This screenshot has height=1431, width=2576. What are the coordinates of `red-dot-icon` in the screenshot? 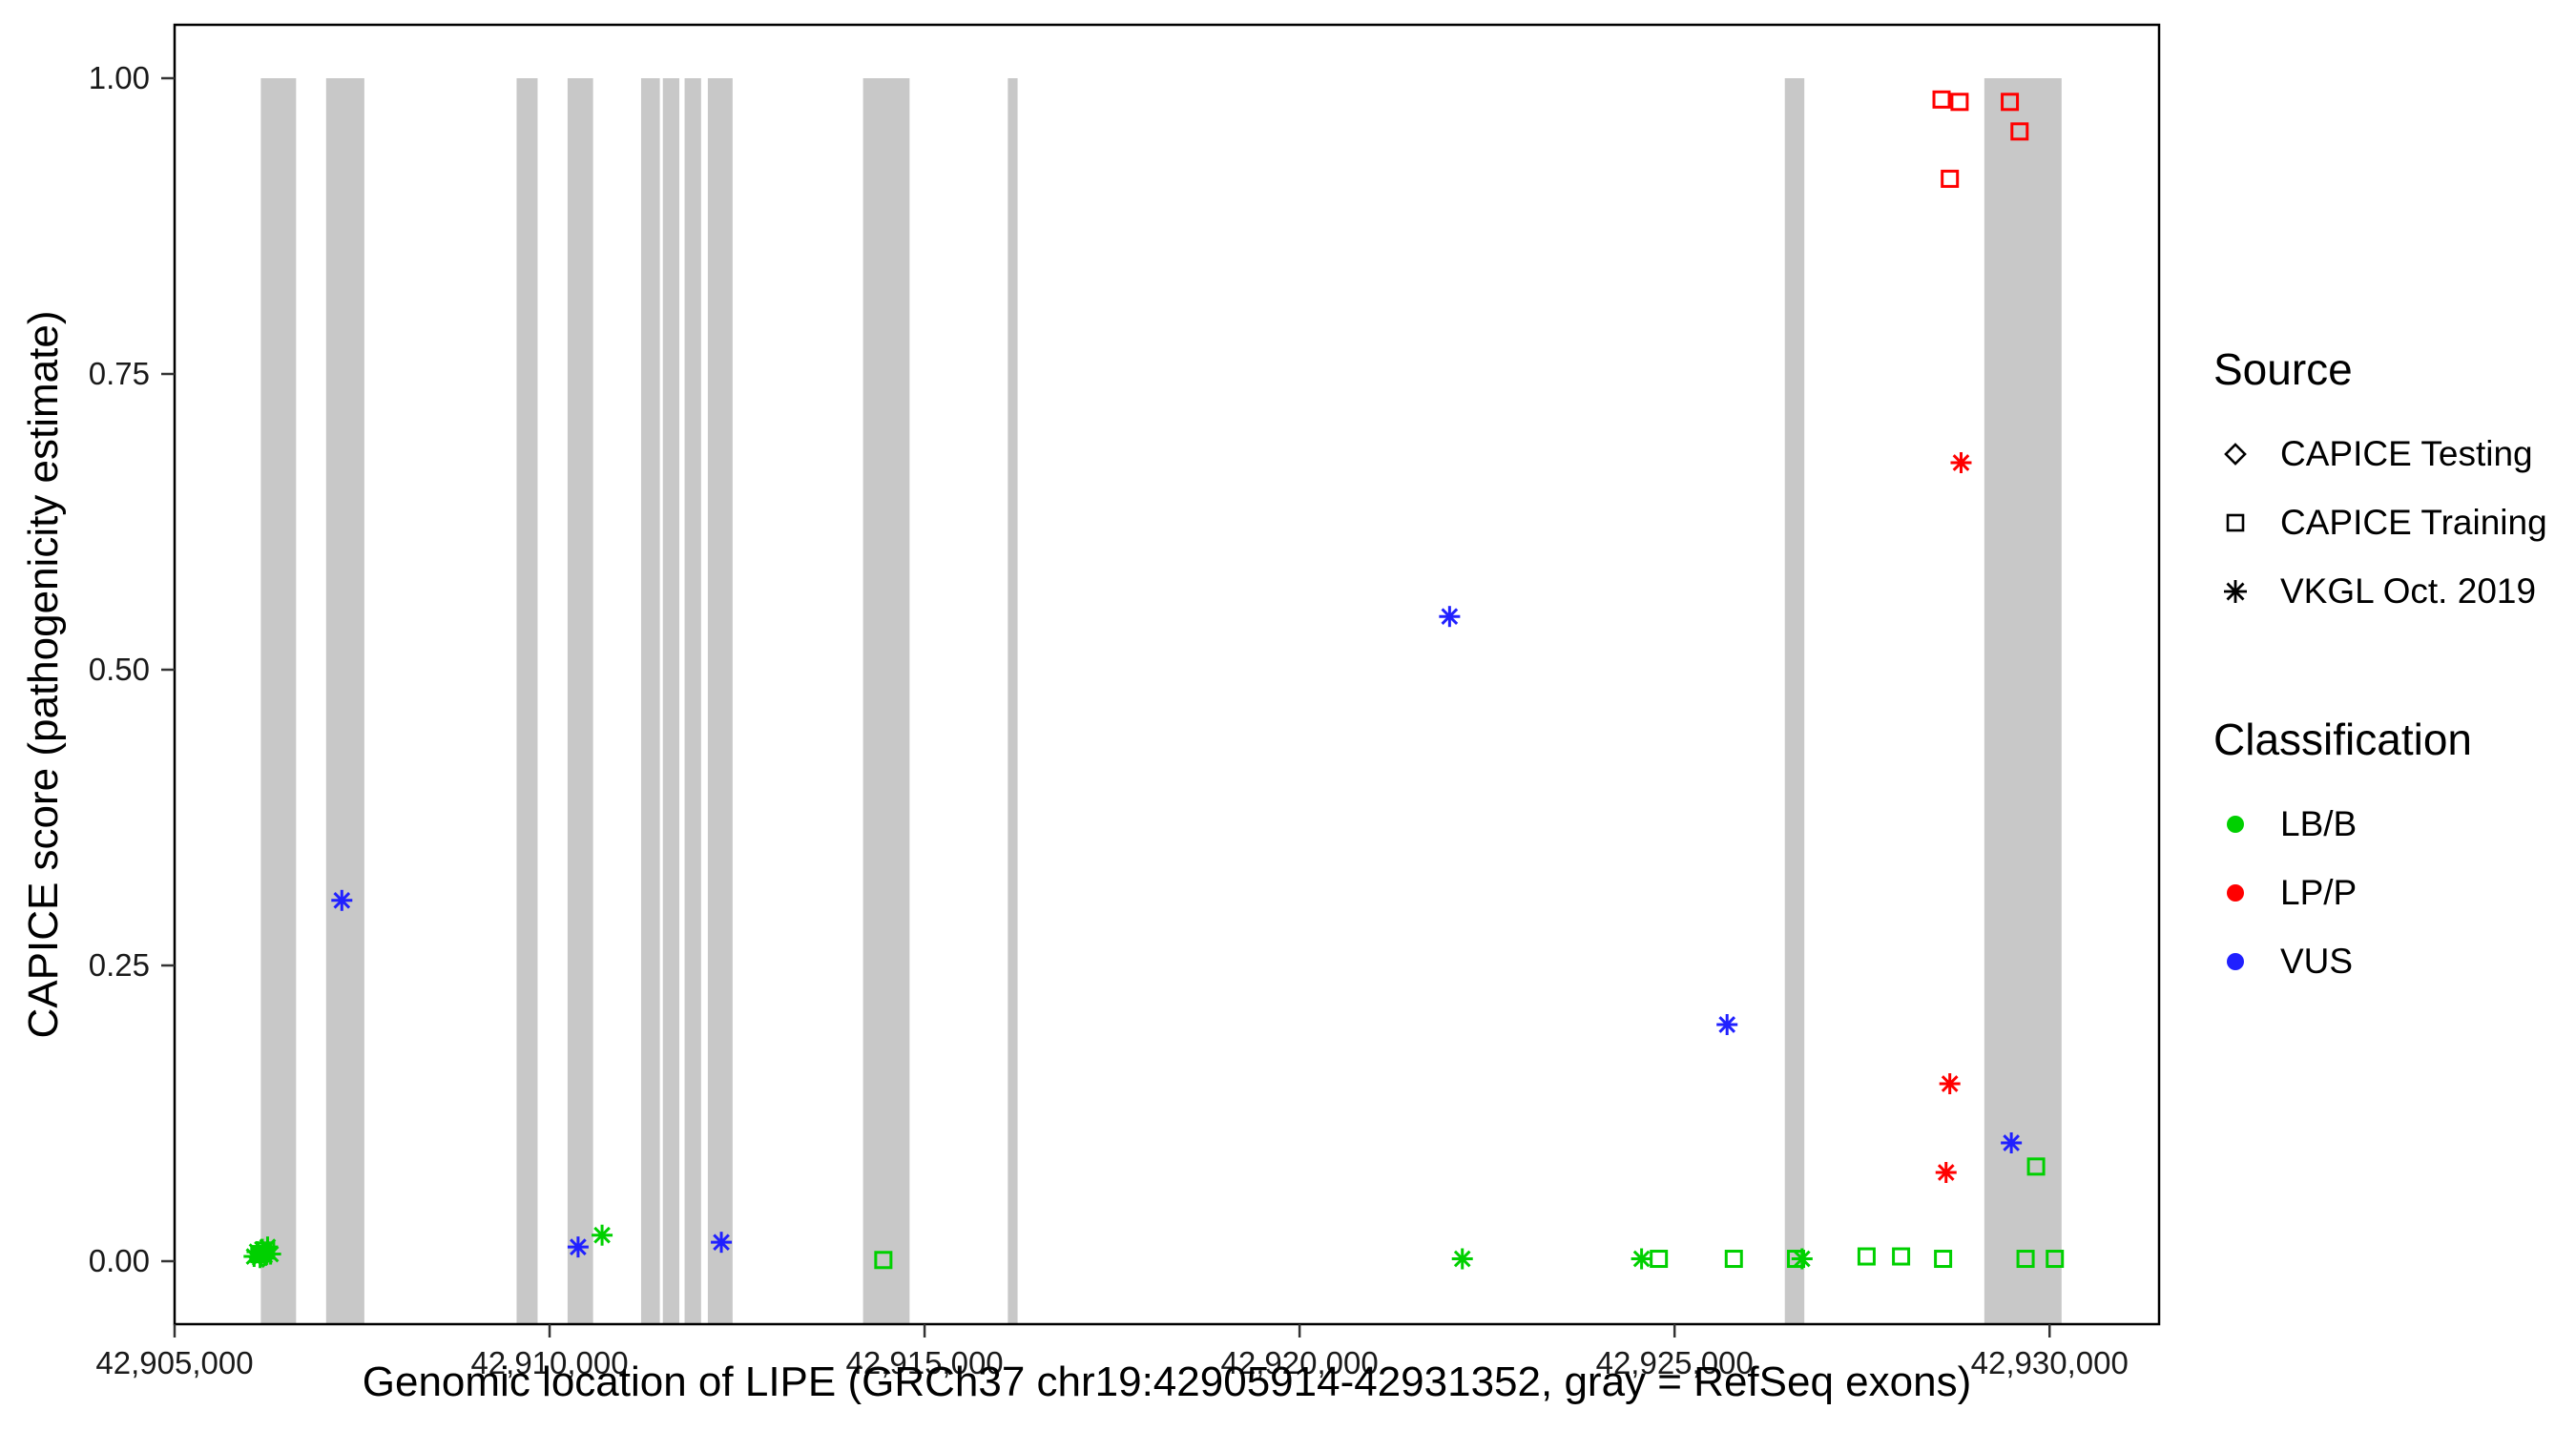 It's located at (2235, 893).